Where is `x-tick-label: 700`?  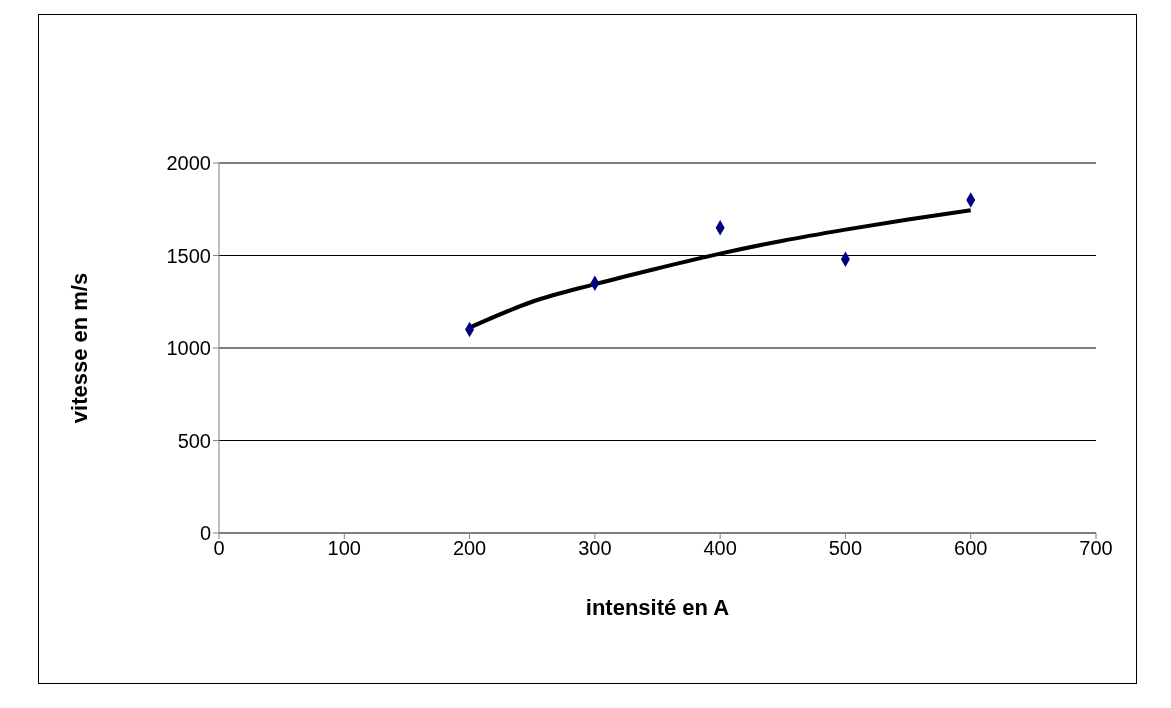 x-tick-label: 700 is located at coordinates (1096, 548).